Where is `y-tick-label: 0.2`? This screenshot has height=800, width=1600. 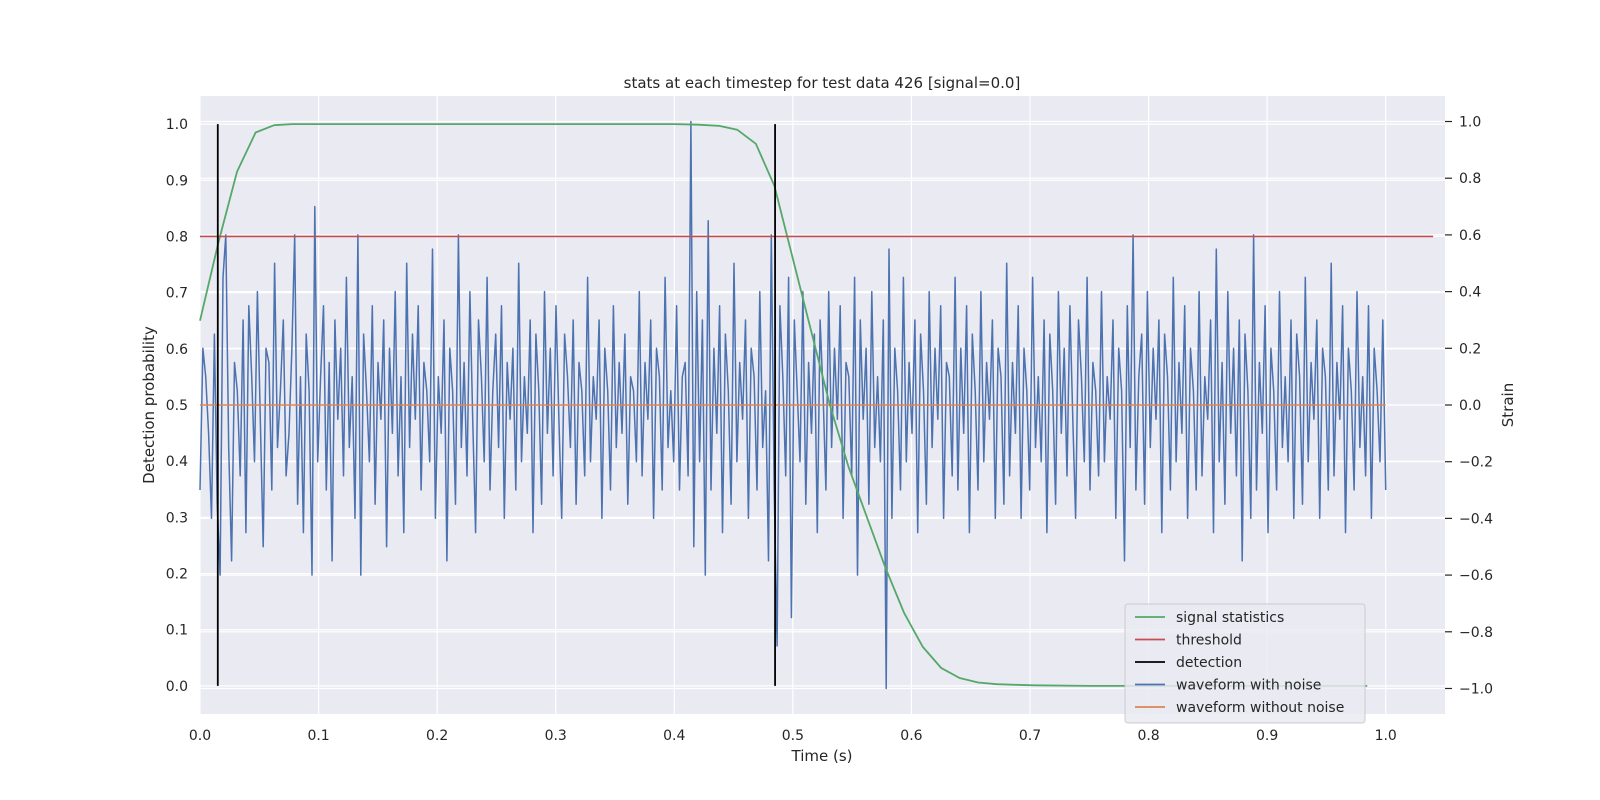 y-tick-label: 0.2 is located at coordinates (177, 575).